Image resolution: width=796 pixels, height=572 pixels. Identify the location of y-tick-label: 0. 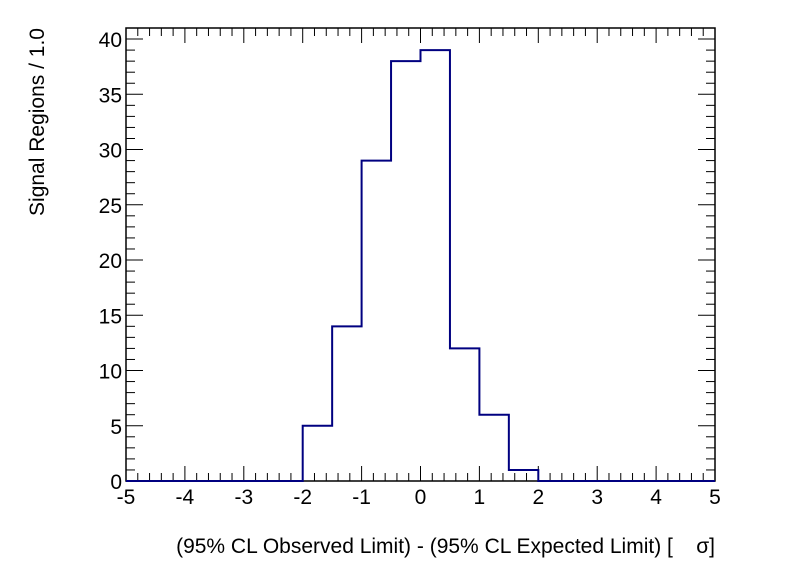
(116, 482).